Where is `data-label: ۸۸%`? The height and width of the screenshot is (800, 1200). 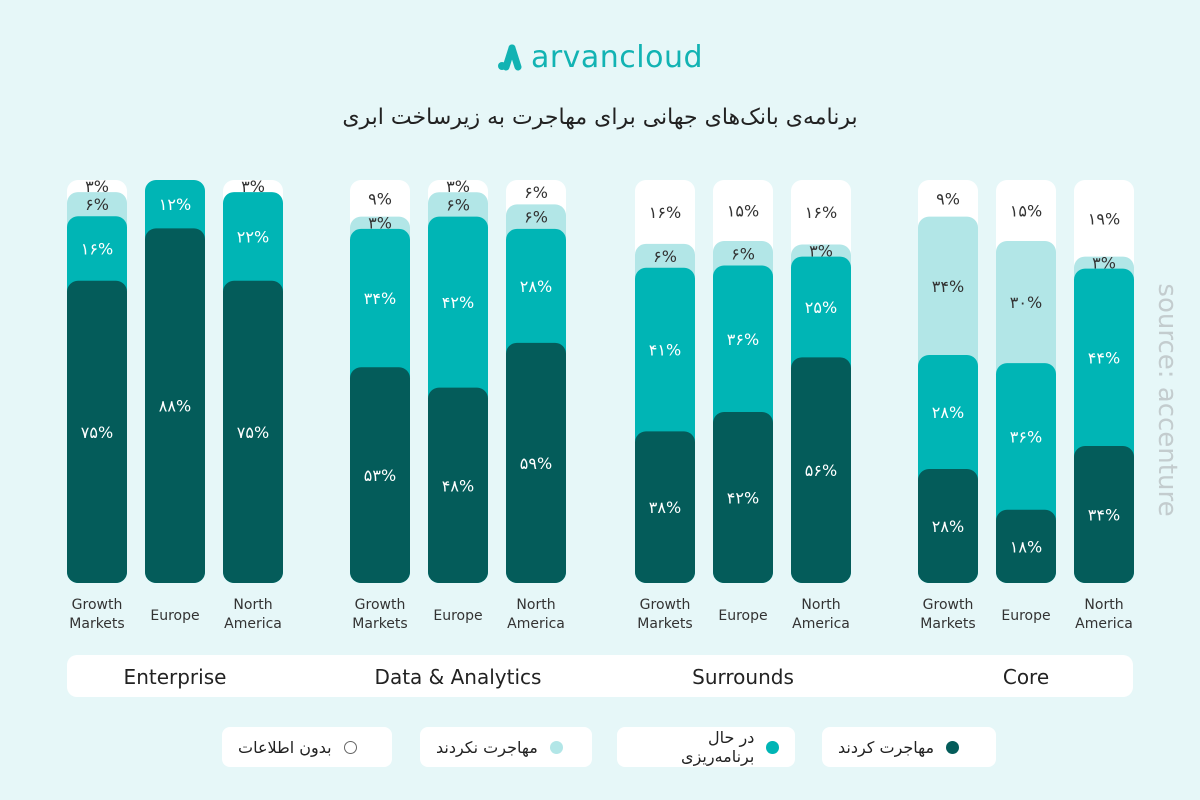 data-label: ۸۸% is located at coordinates (175, 406).